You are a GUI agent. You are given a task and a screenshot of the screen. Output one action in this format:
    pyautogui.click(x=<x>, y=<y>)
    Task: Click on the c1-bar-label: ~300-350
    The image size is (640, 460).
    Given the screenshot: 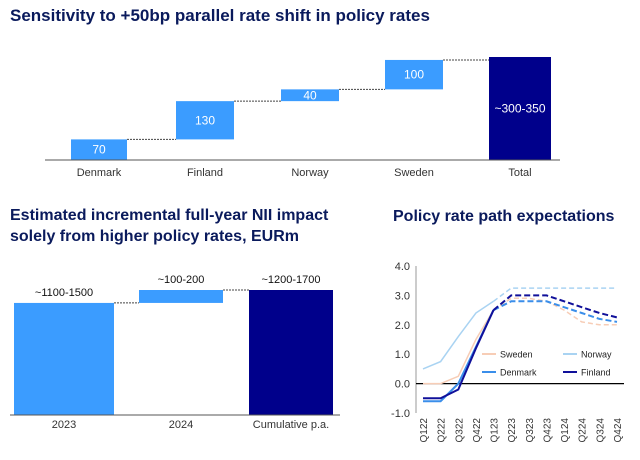 What is the action you would take?
    pyautogui.click(x=519, y=109)
    